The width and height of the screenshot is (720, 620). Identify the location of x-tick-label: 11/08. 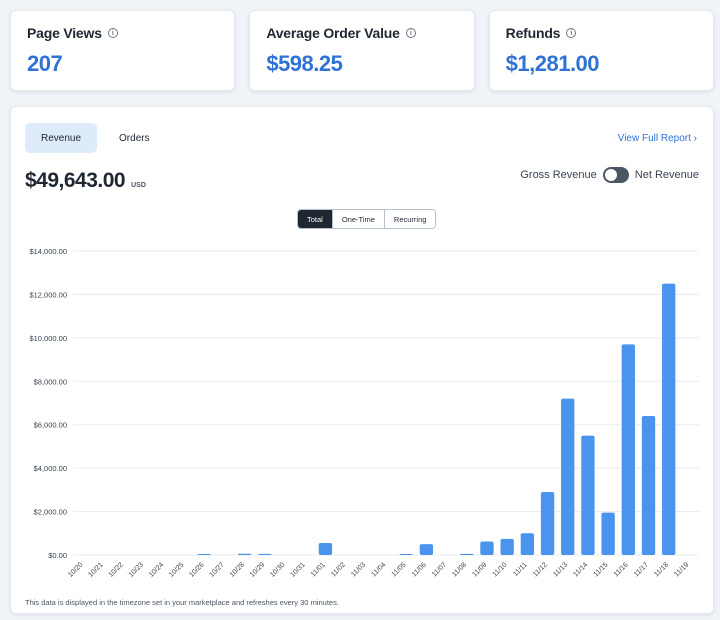
(459, 569).